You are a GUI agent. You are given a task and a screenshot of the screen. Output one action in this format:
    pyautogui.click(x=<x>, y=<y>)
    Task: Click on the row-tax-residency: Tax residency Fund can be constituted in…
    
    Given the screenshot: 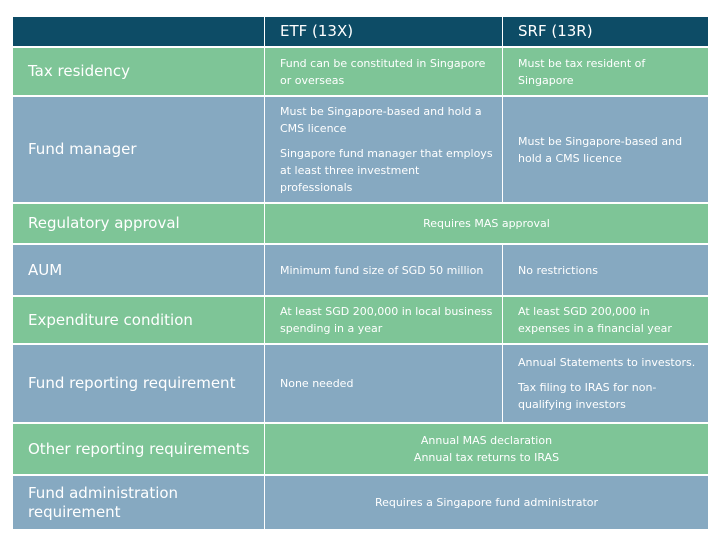 What is the action you would take?
    pyautogui.click(x=360, y=71)
    